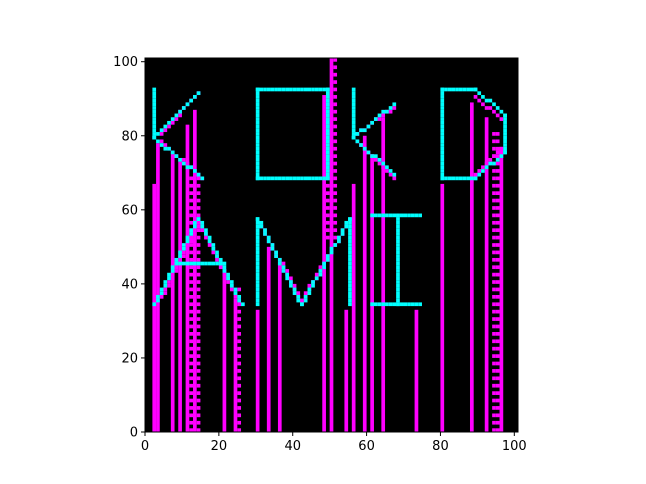 Image resolution: width=646 pixels, height=484 pixels. I want to click on y-tick-label-80: 80, so click(129, 136).